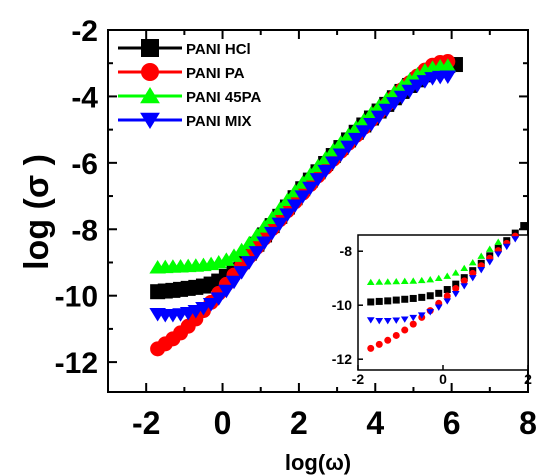  I want to click on inset-series-pani-45pa, so click(434, 262).